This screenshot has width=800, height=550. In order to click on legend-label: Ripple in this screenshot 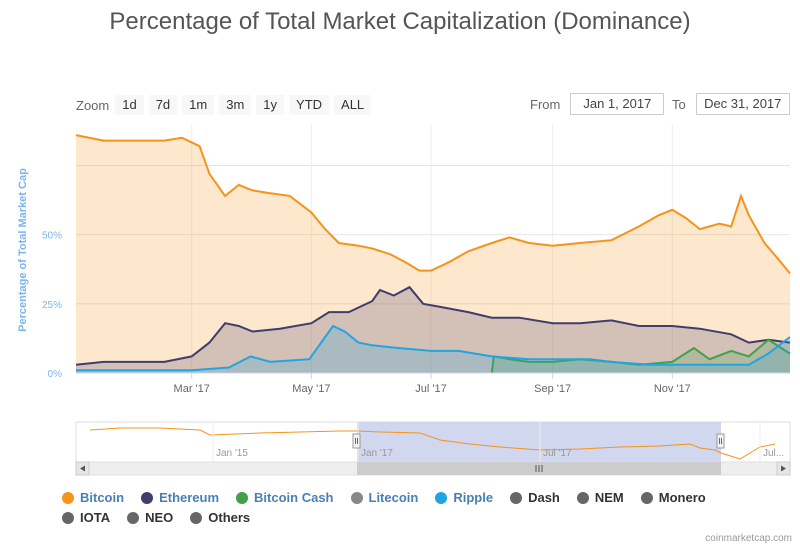, I will do `click(473, 497)`.